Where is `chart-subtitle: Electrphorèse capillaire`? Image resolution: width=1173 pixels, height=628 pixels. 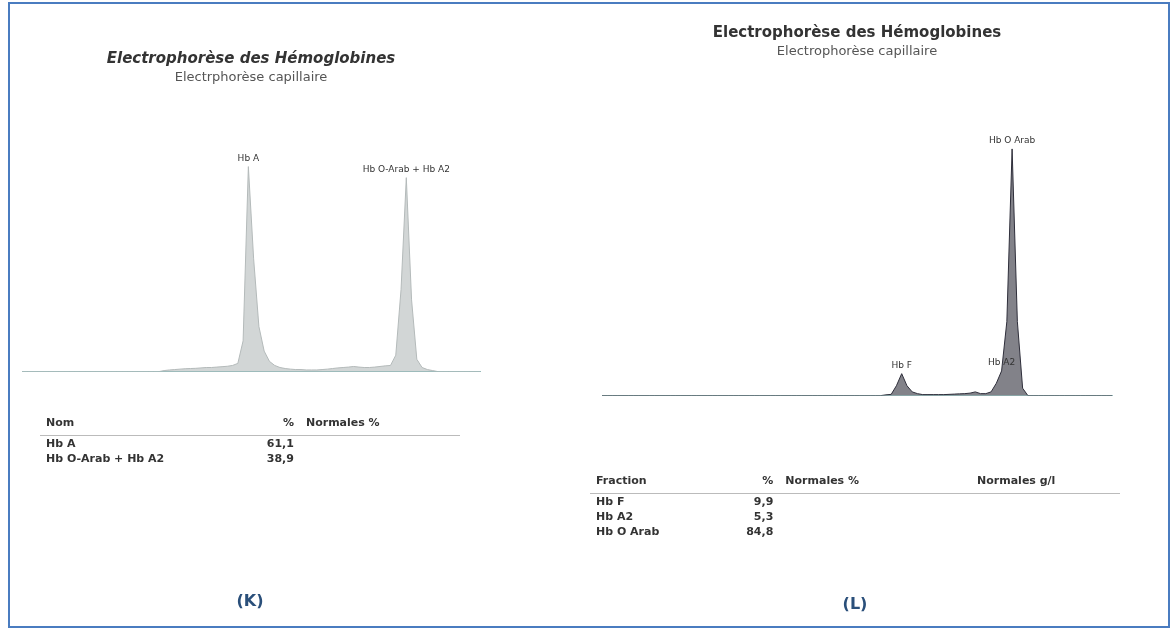 chart-subtitle: Electrphorèse capillaire is located at coordinates (251, 77).